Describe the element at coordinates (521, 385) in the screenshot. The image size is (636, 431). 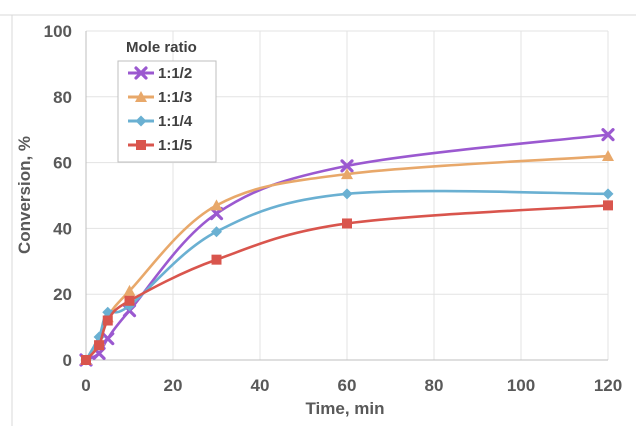
I see `x-tick-label: 100` at that location.